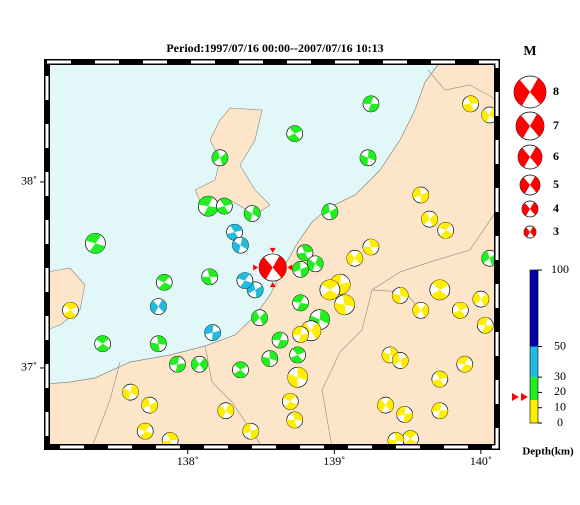 The width and height of the screenshot is (580, 505). What do you see at coordinates (188, 461) in the screenshot?
I see `x-tick-label: 138˚` at bounding box center [188, 461].